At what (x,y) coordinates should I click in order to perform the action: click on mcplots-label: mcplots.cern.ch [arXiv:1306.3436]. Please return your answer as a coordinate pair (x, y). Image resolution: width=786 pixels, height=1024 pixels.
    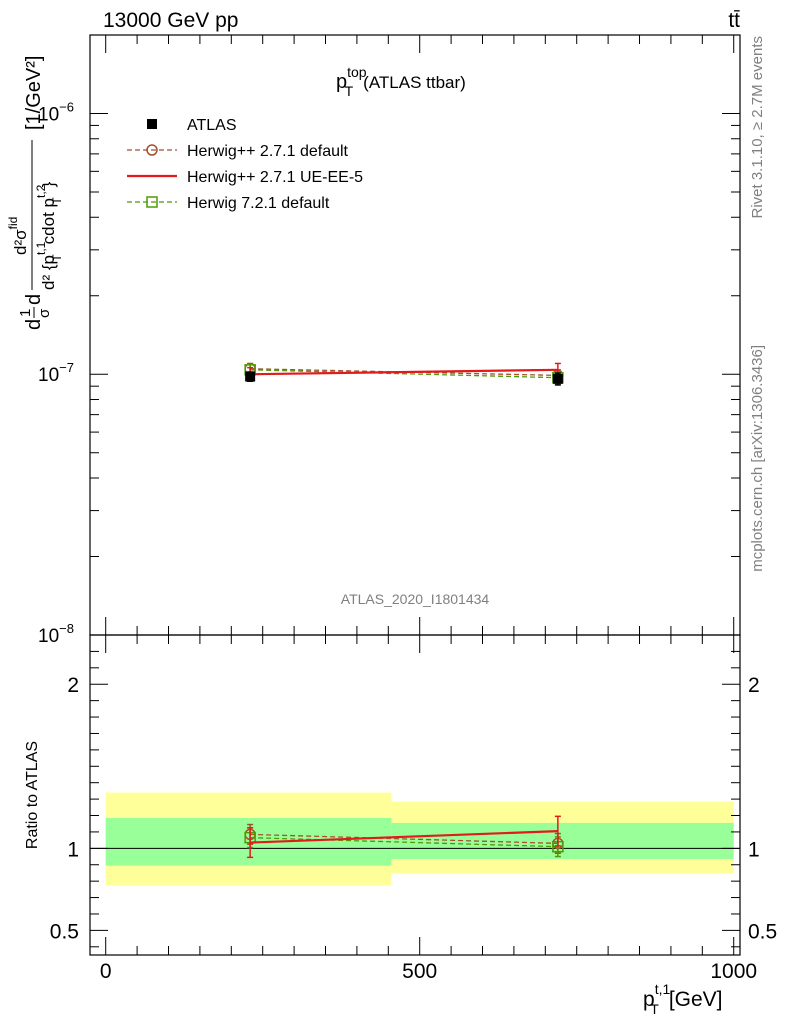
    Looking at the image, I should click on (757, 458).